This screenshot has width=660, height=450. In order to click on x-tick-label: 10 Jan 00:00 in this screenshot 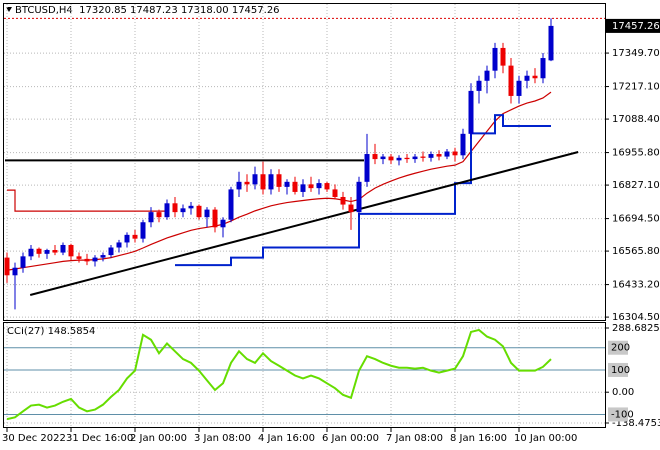, I will do `click(545, 438)`.